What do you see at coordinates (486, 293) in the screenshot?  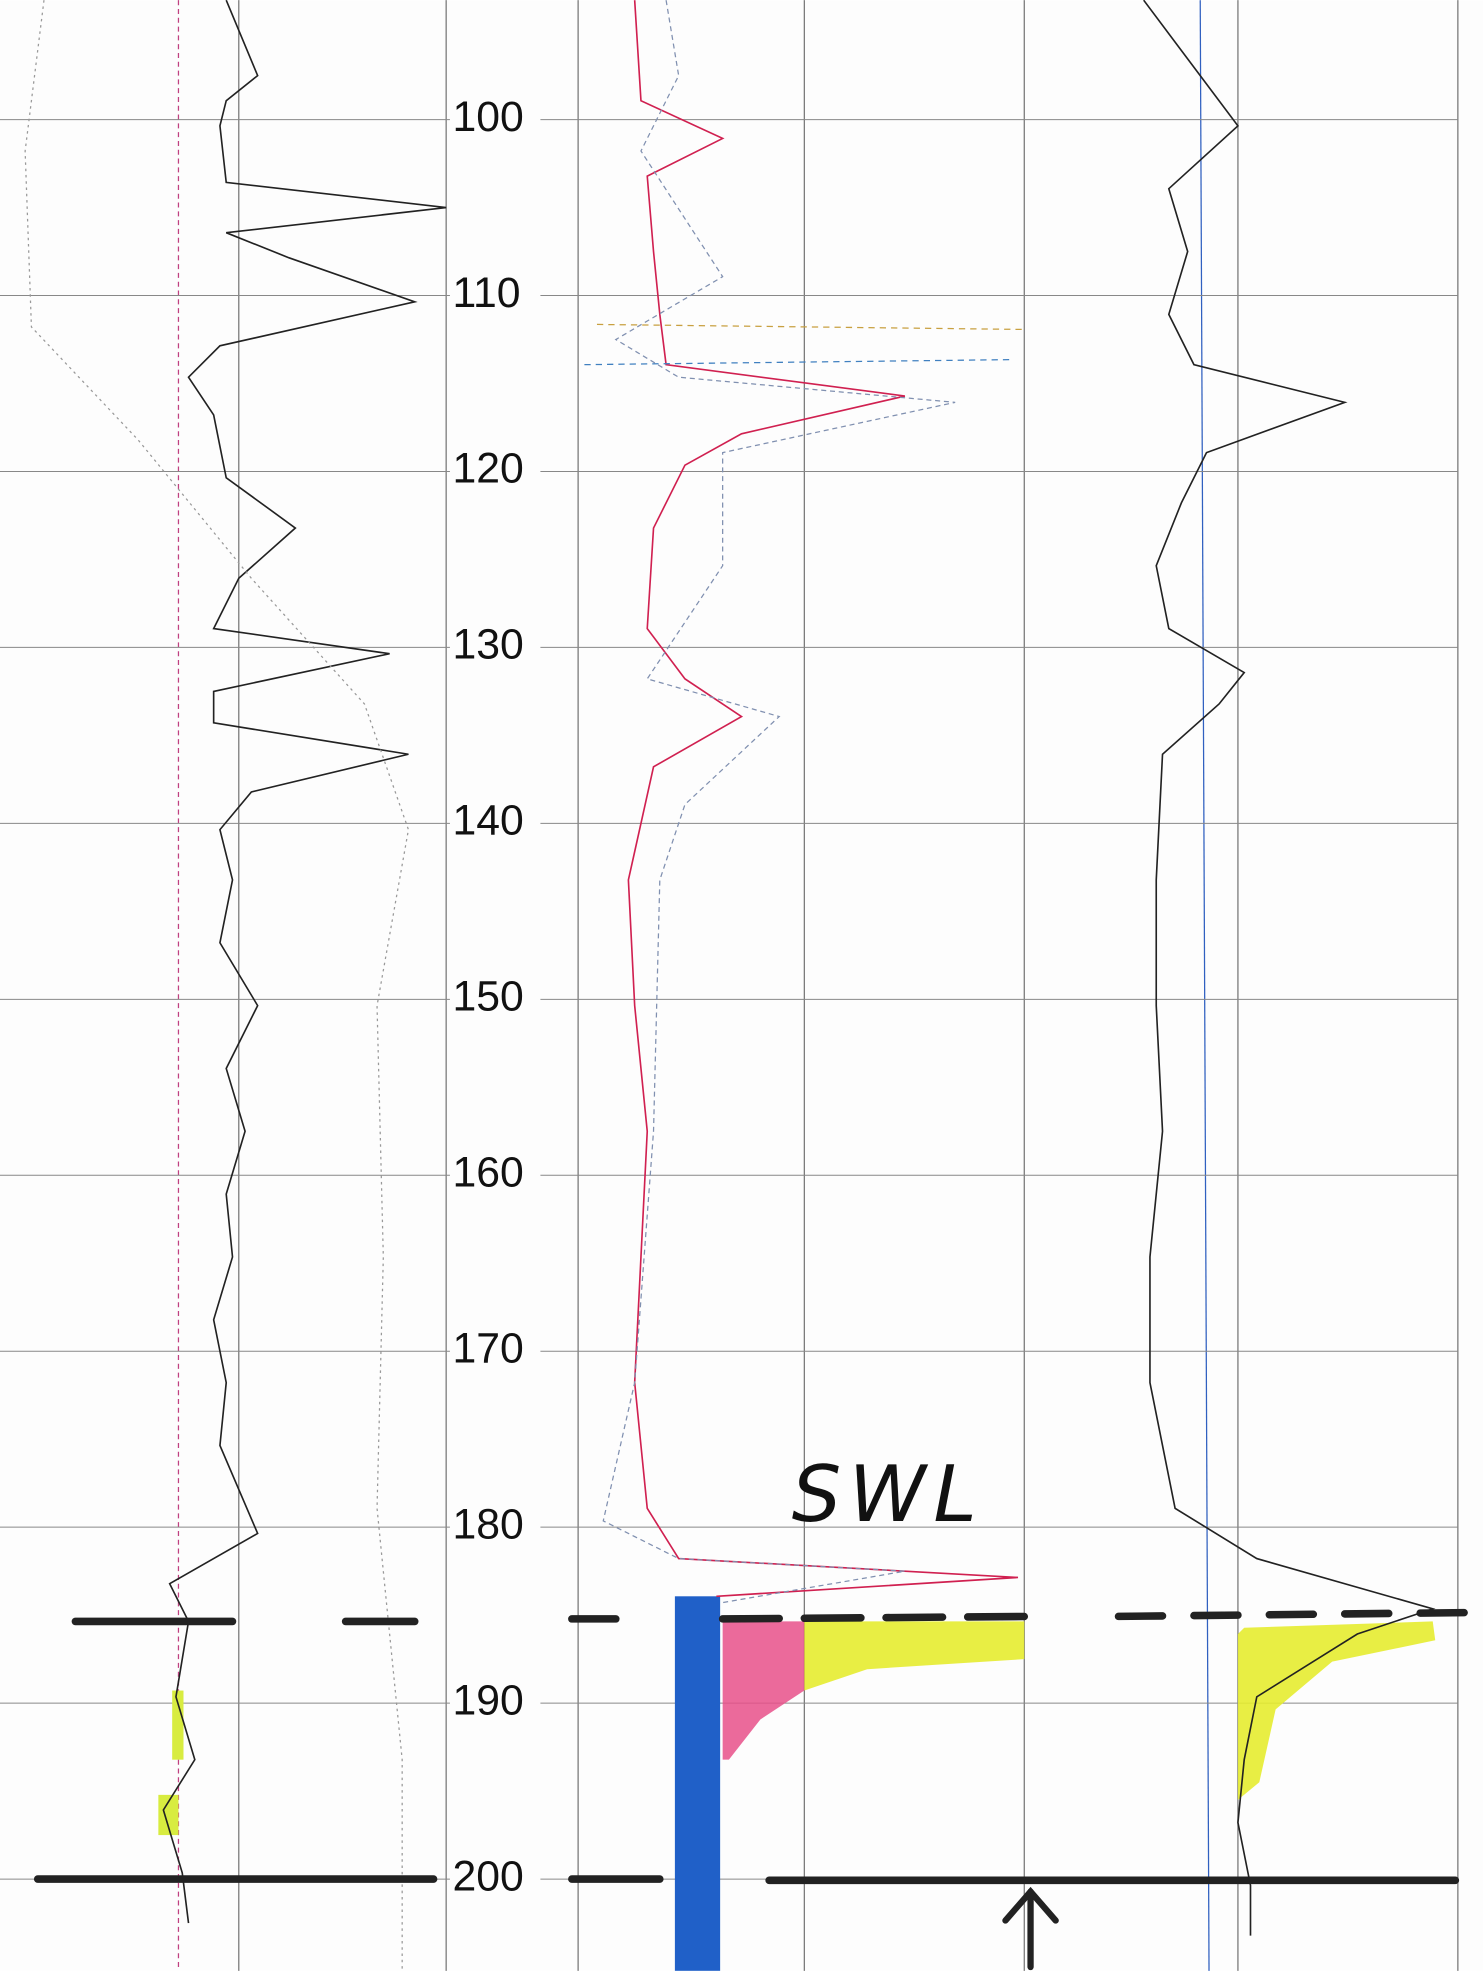 I see `depth-label: 110` at bounding box center [486, 293].